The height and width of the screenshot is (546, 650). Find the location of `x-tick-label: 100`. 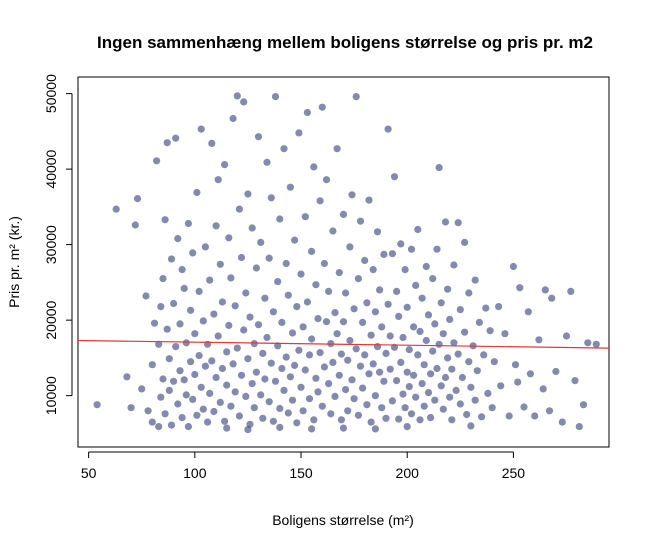

x-tick-label: 100 is located at coordinates (195, 473).